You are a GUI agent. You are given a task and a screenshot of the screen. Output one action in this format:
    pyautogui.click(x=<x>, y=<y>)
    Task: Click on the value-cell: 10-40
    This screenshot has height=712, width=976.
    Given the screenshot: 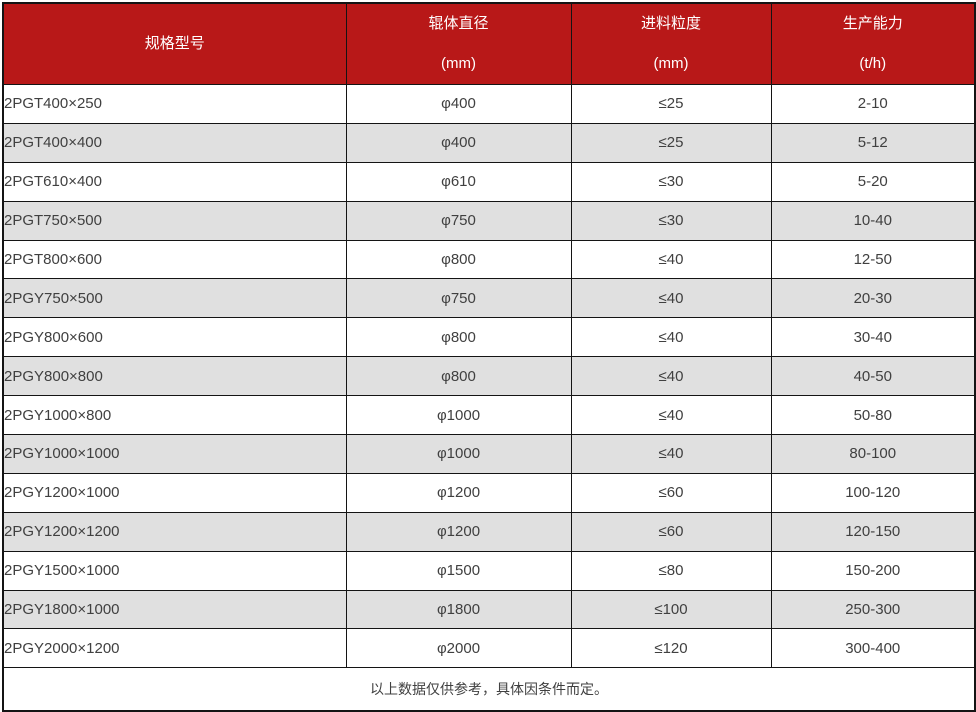 What is the action you would take?
    pyautogui.click(x=873, y=220)
    